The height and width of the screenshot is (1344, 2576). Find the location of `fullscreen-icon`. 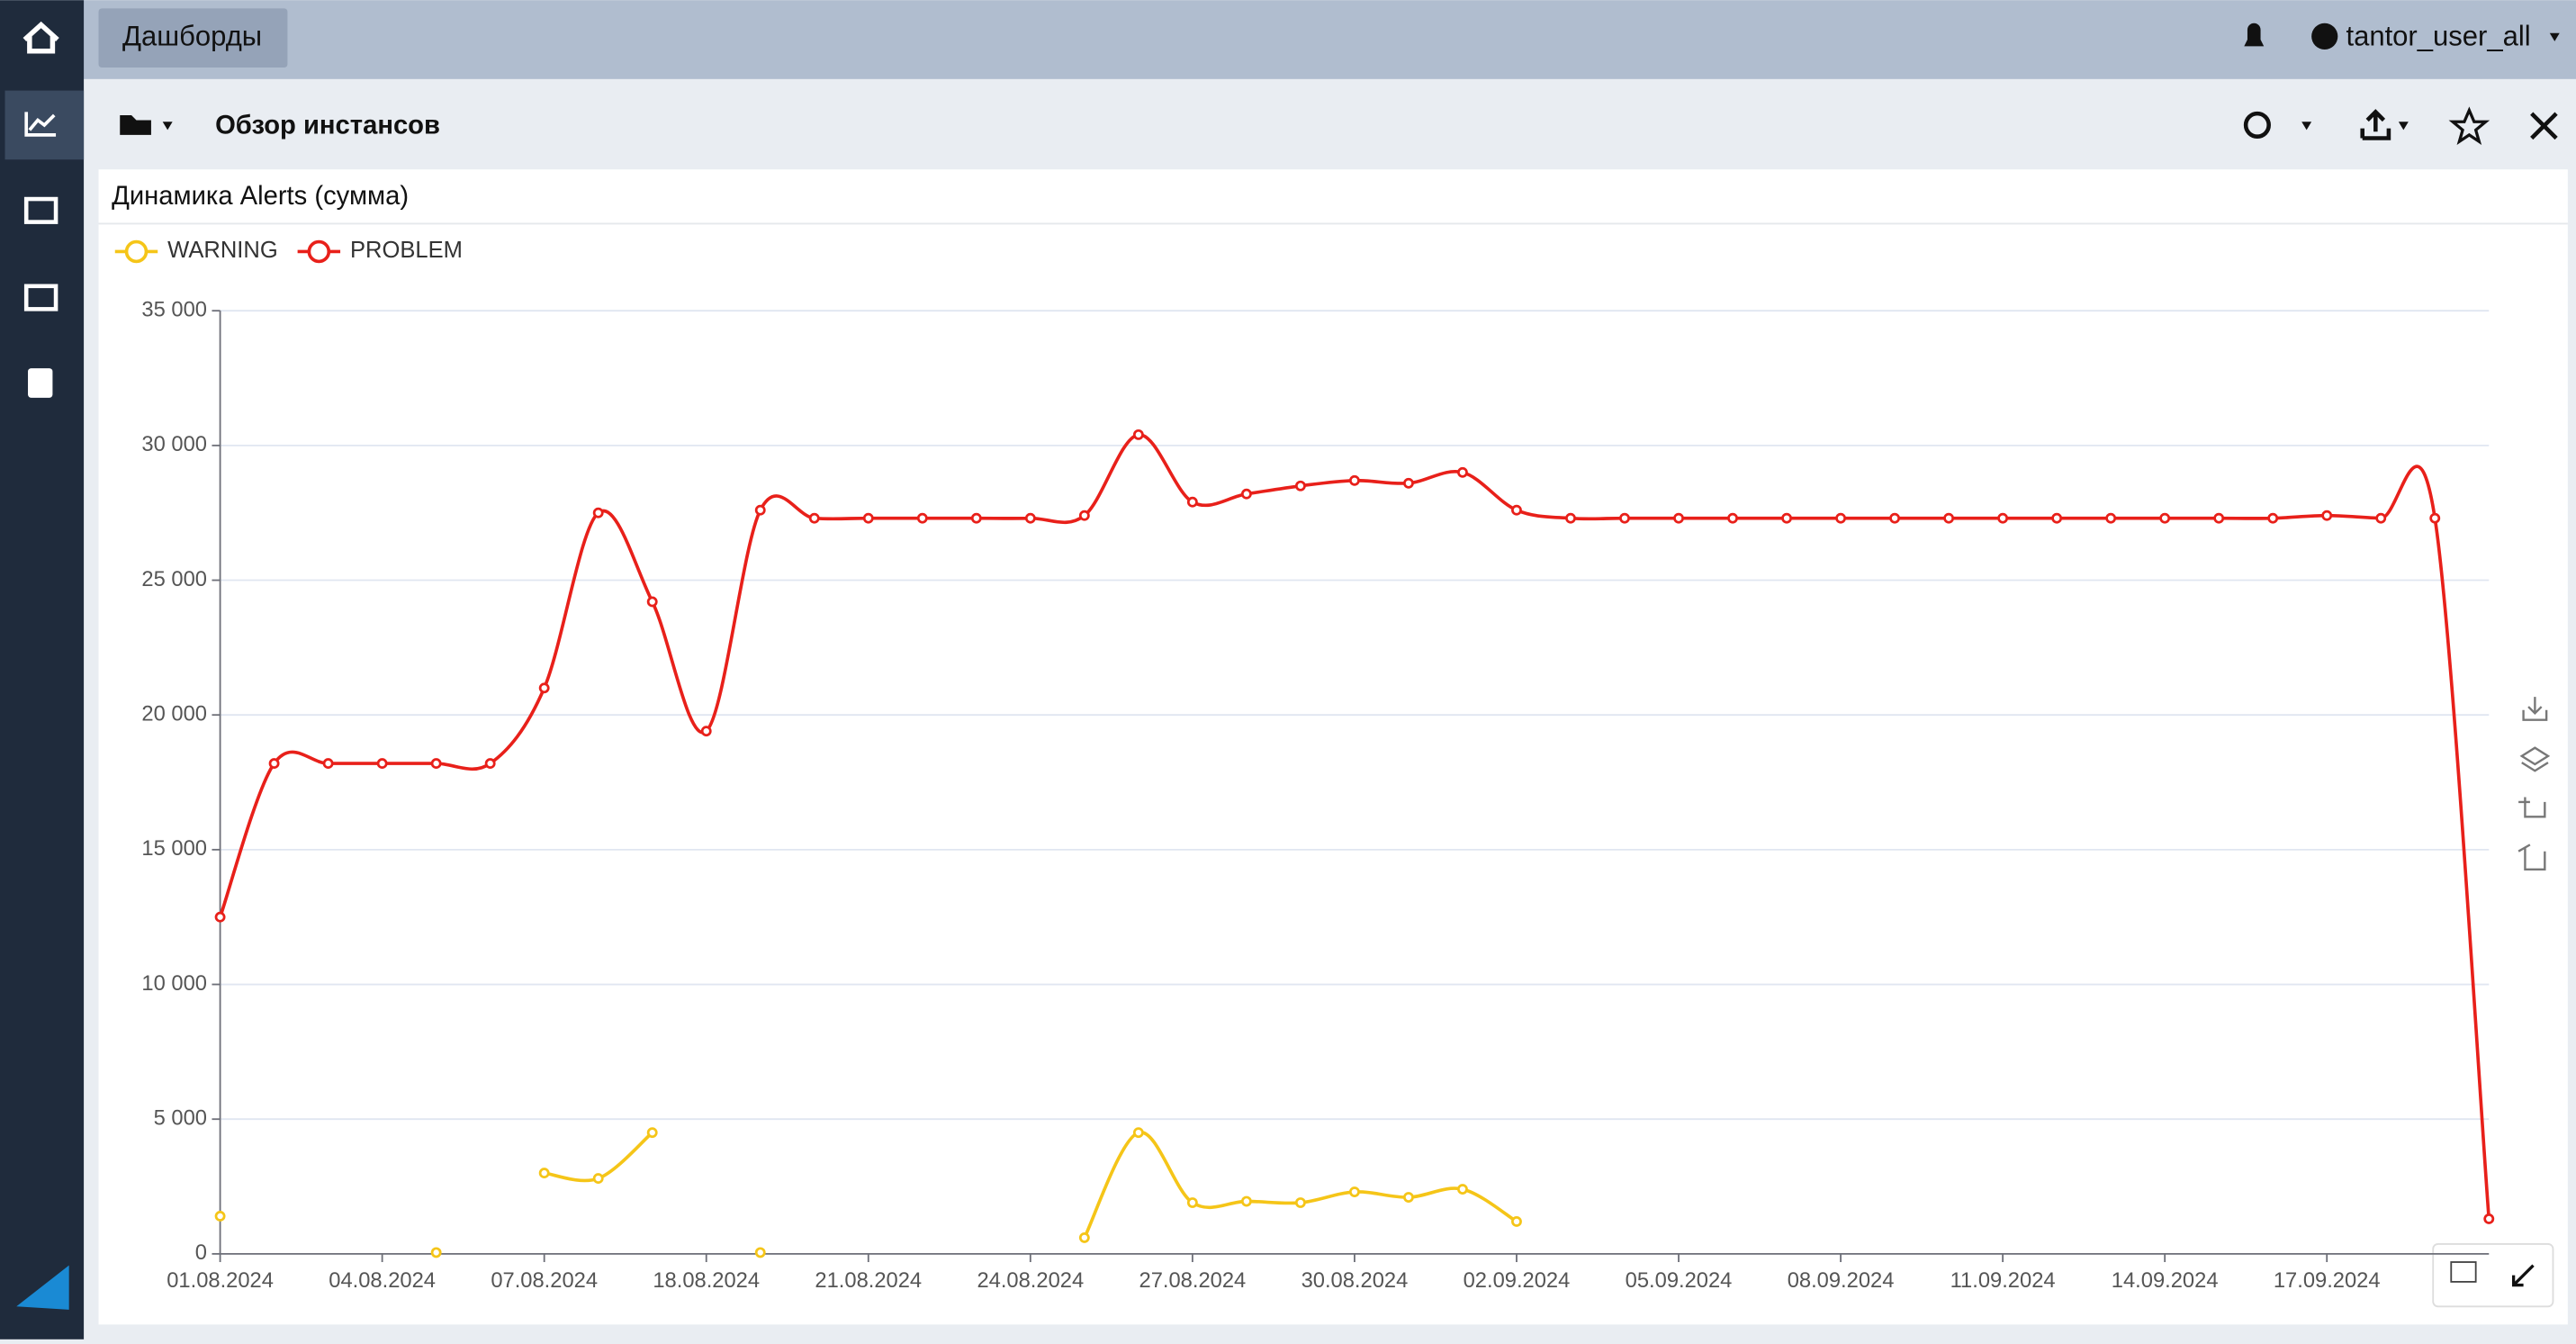

fullscreen-icon is located at coordinates (2544, 126).